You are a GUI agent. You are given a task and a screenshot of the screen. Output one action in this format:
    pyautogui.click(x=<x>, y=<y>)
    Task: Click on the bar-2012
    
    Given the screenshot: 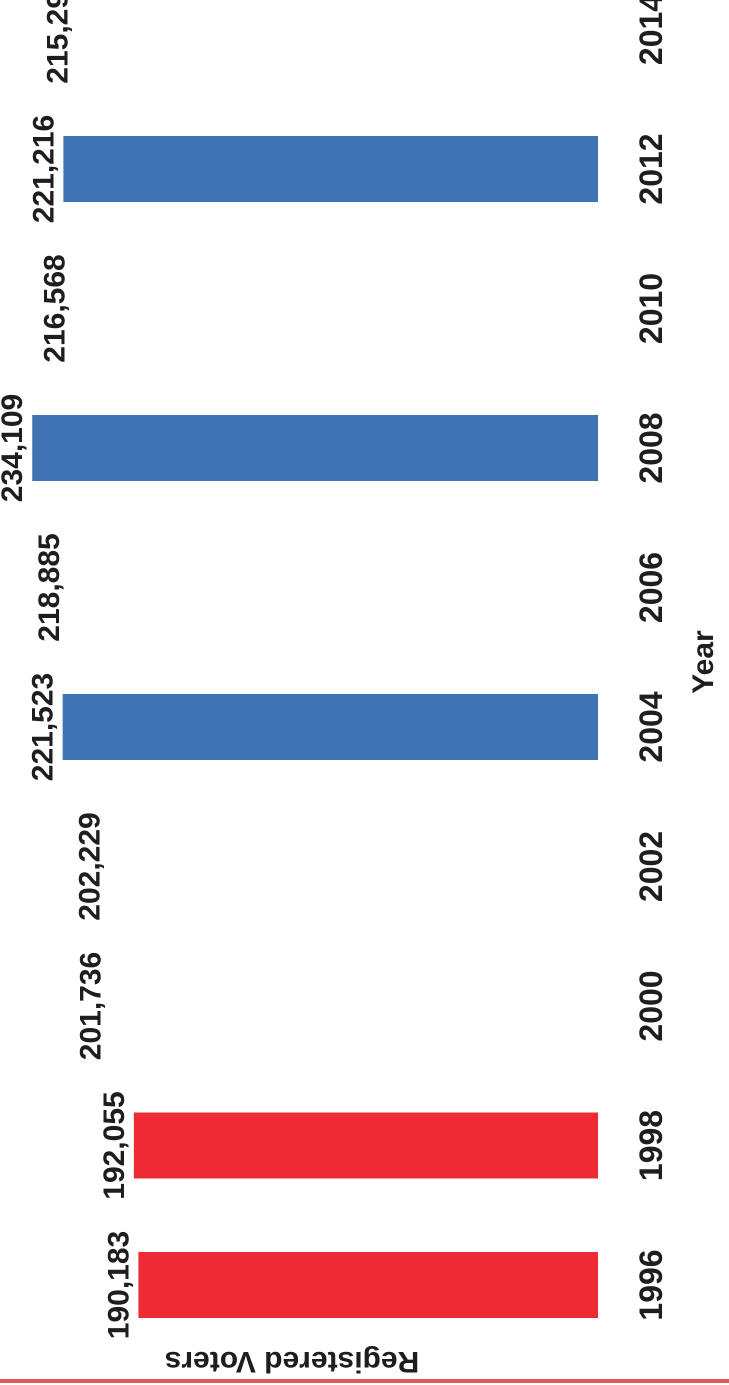 What is the action you would take?
    pyautogui.click(x=331, y=169)
    